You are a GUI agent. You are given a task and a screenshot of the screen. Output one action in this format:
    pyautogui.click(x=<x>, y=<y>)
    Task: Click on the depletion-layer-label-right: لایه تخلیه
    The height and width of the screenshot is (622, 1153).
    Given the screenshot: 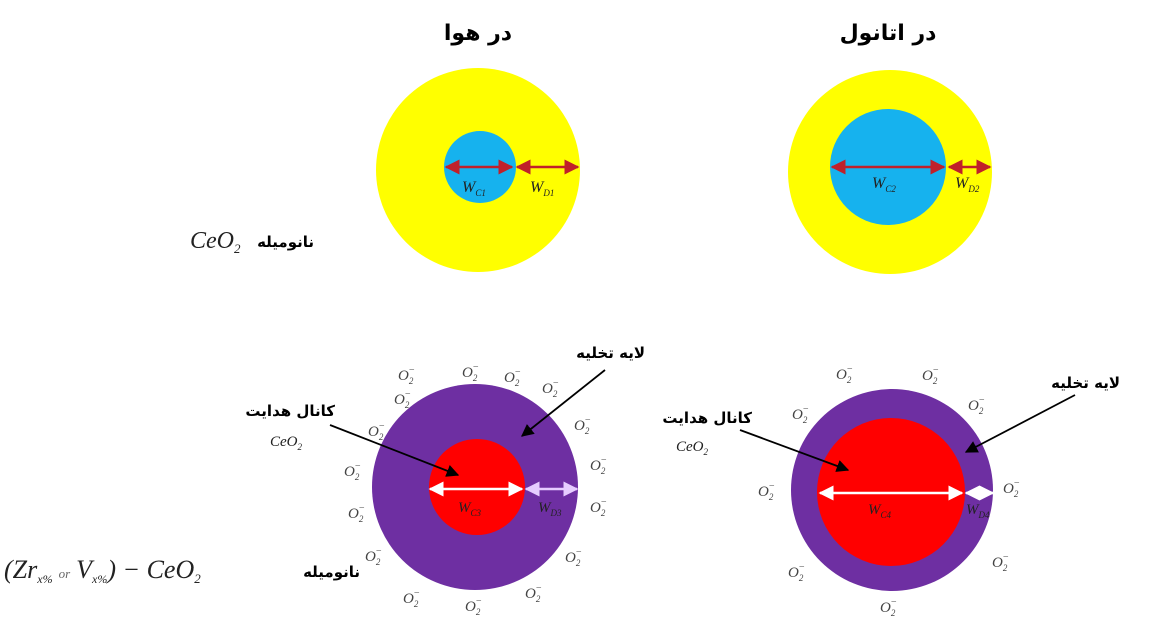 What is the action you would take?
    pyautogui.click(x=1085, y=383)
    